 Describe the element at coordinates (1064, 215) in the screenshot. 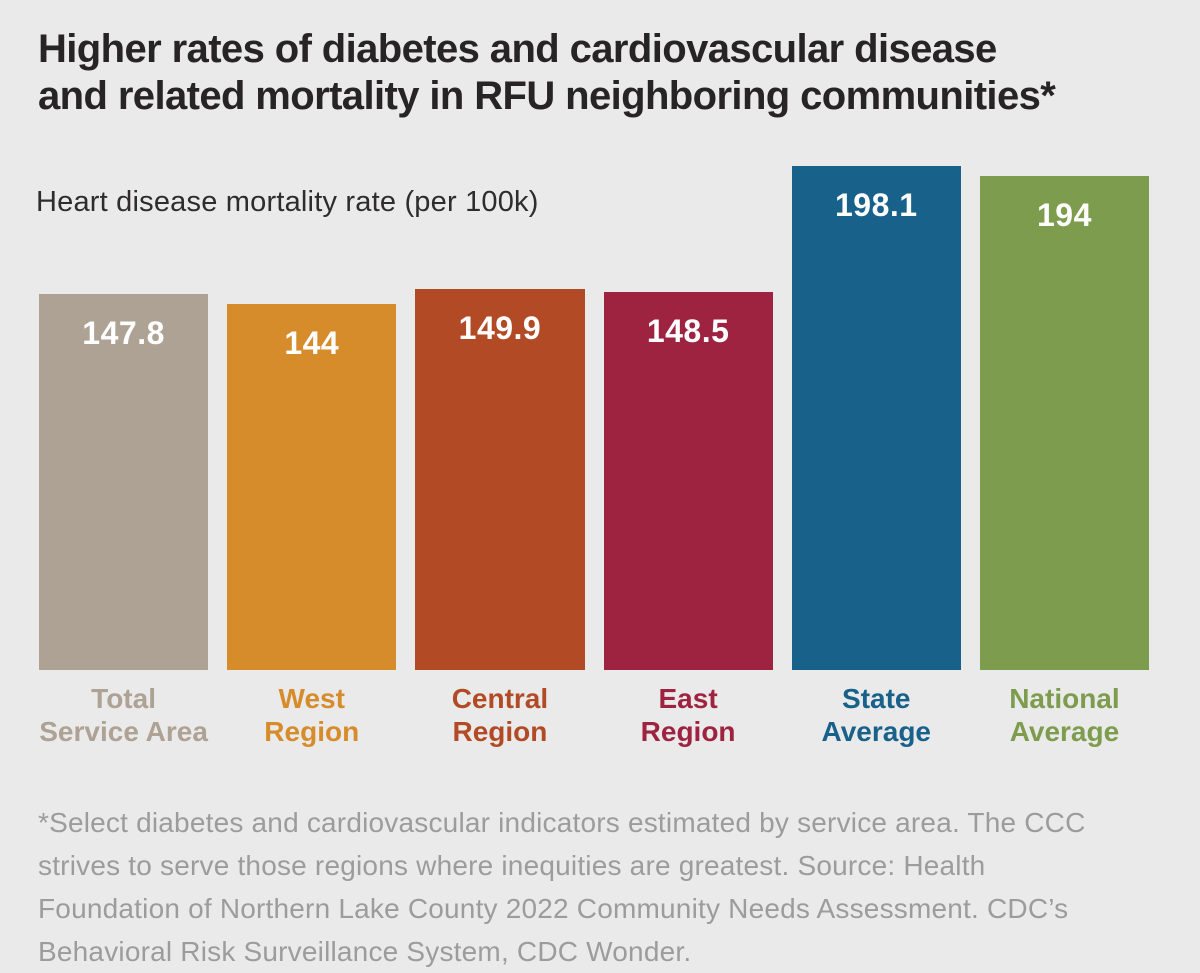

I see `bar-value-label-national-average: 194` at that location.